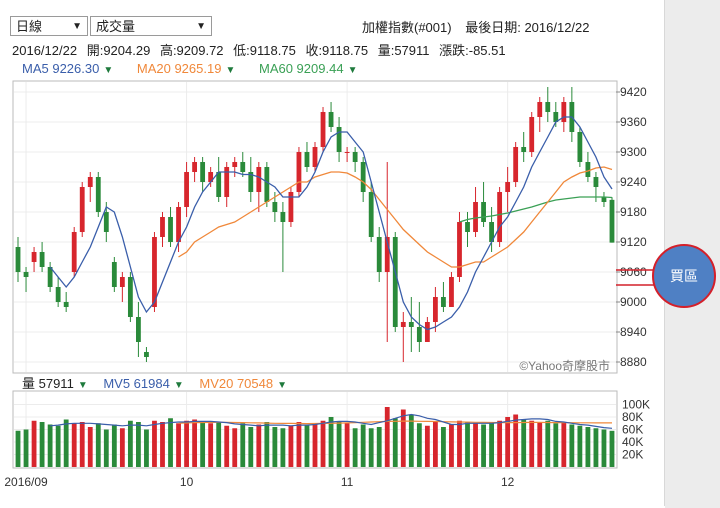 The image size is (720, 508). Describe the element at coordinates (77, 26) in the screenshot. I see `chevron-down-icon: ▼` at that location.